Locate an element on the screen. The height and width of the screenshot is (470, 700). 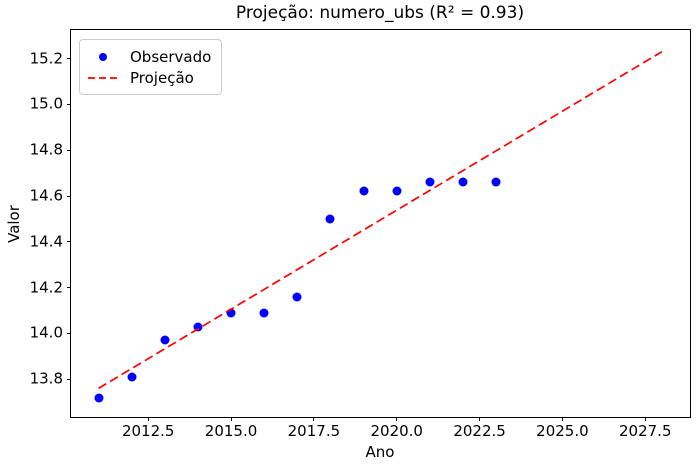
data-point-observado-2017 is located at coordinates (297, 297).